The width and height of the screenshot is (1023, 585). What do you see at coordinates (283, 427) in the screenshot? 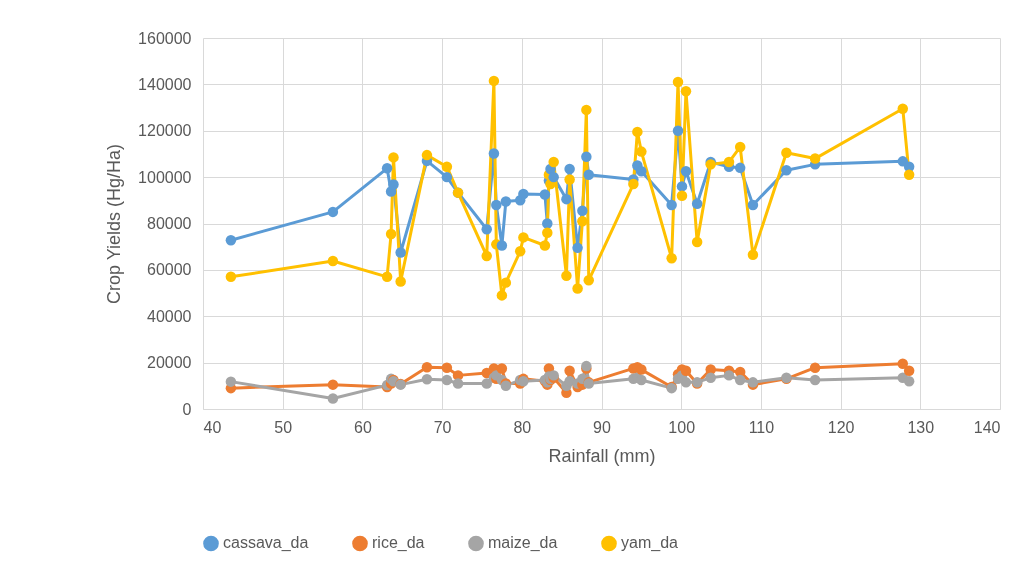
I see `x-tick-label: 50` at bounding box center [283, 427].